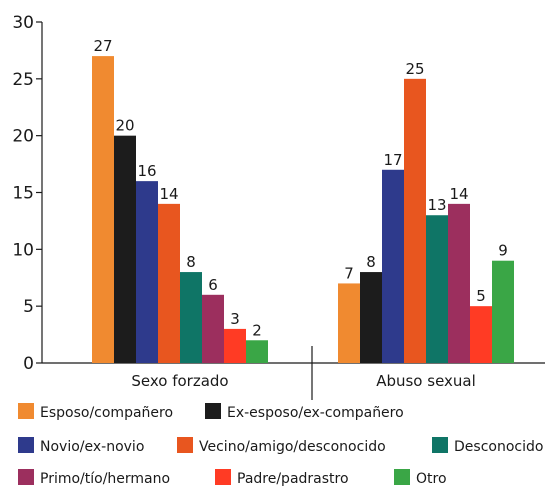 The image size is (547, 490). I want to click on bar-value-label: 3, so click(235, 319).